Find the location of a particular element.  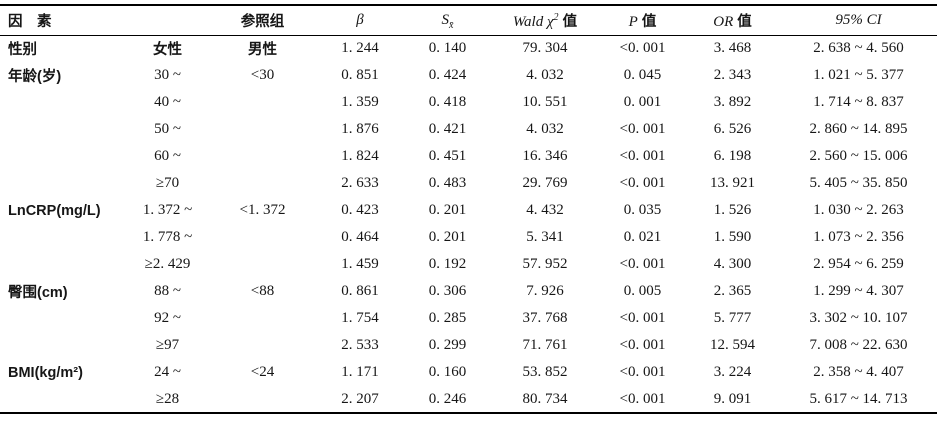

col-header-wald: Wald χ2 值 is located at coordinates (545, 20).